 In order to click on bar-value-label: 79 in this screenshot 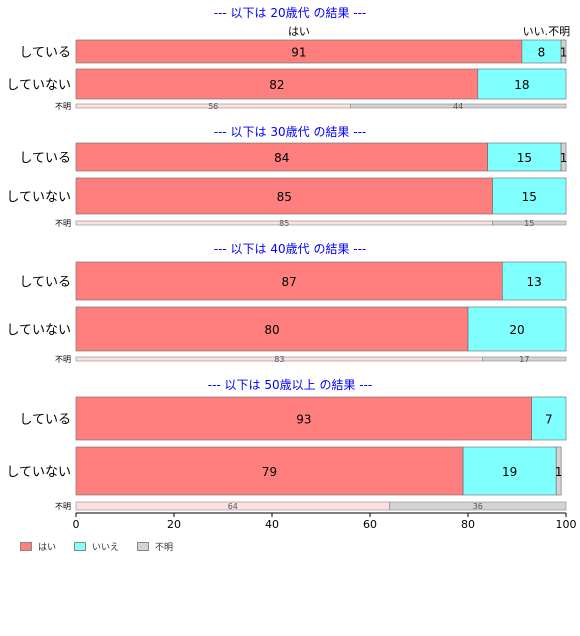, I will do `click(269, 472)`.